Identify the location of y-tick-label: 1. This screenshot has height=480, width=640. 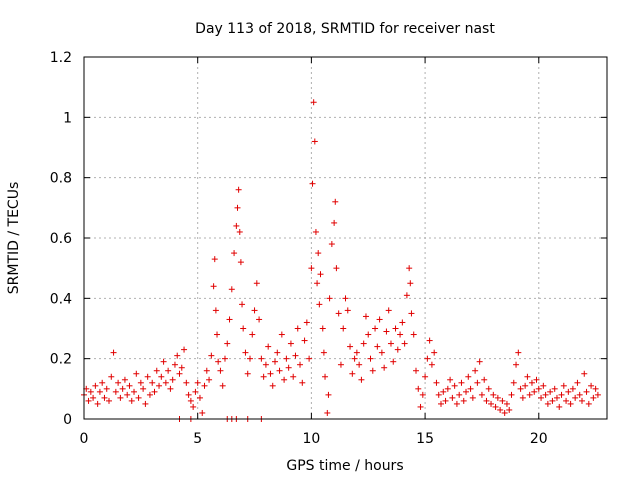
(67, 118).